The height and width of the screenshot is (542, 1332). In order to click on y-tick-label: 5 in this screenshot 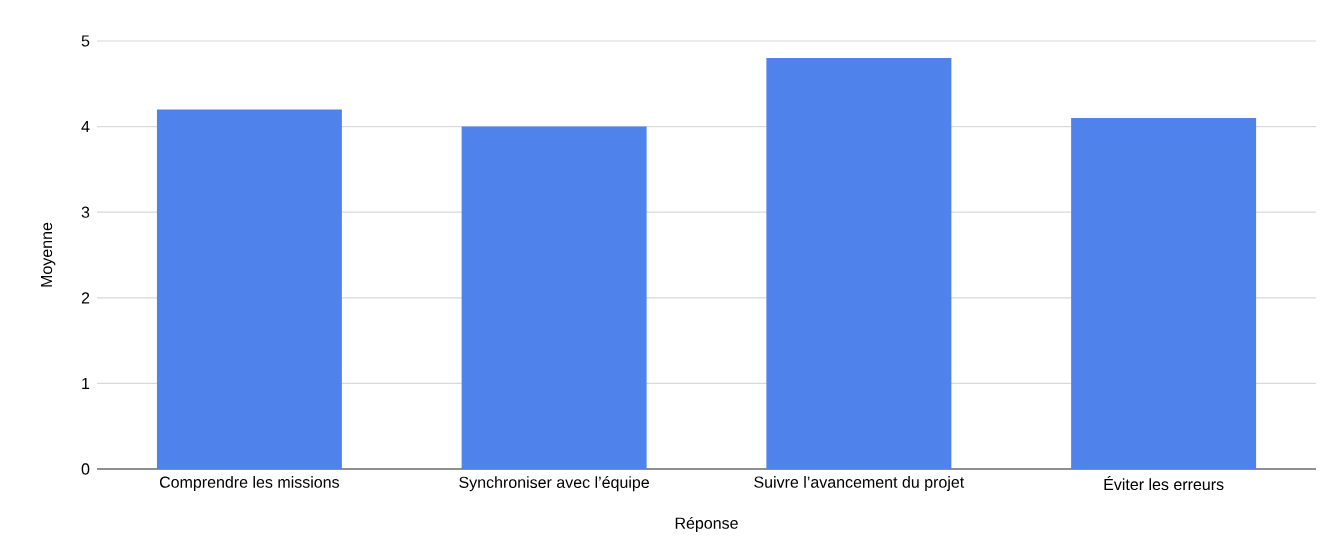, I will do `click(85, 41)`.